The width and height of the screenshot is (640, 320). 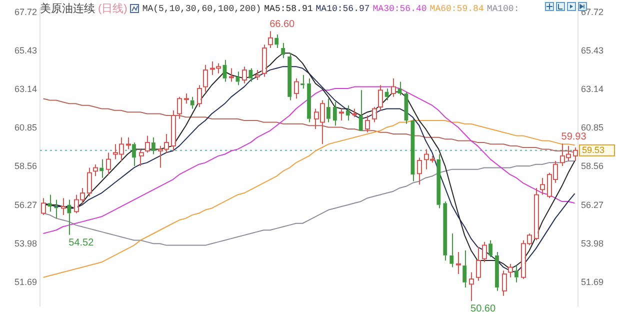 What do you see at coordinates (25, 243) in the screenshot?
I see `y-tick-label: 53.98` at bounding box center [25, 243].